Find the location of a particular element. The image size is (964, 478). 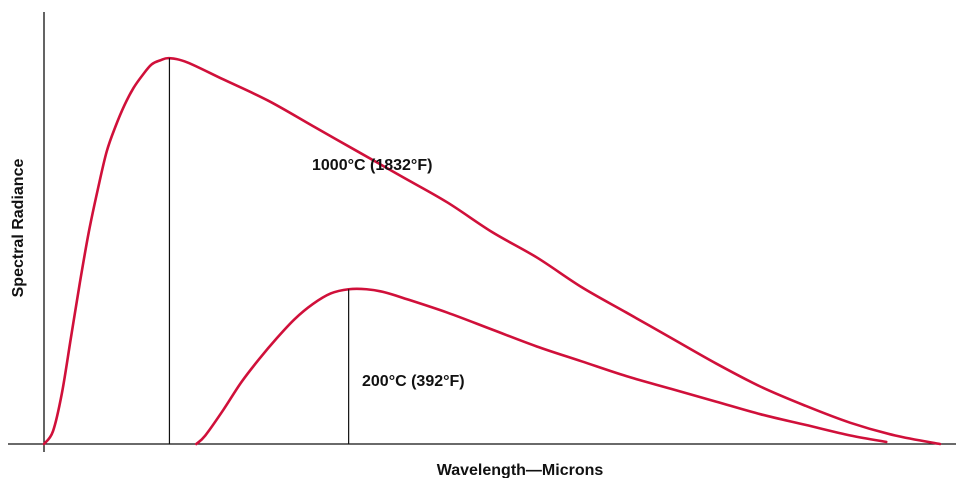

y-axis-title: Spectral Radiance is located at coordinates (18, 228).